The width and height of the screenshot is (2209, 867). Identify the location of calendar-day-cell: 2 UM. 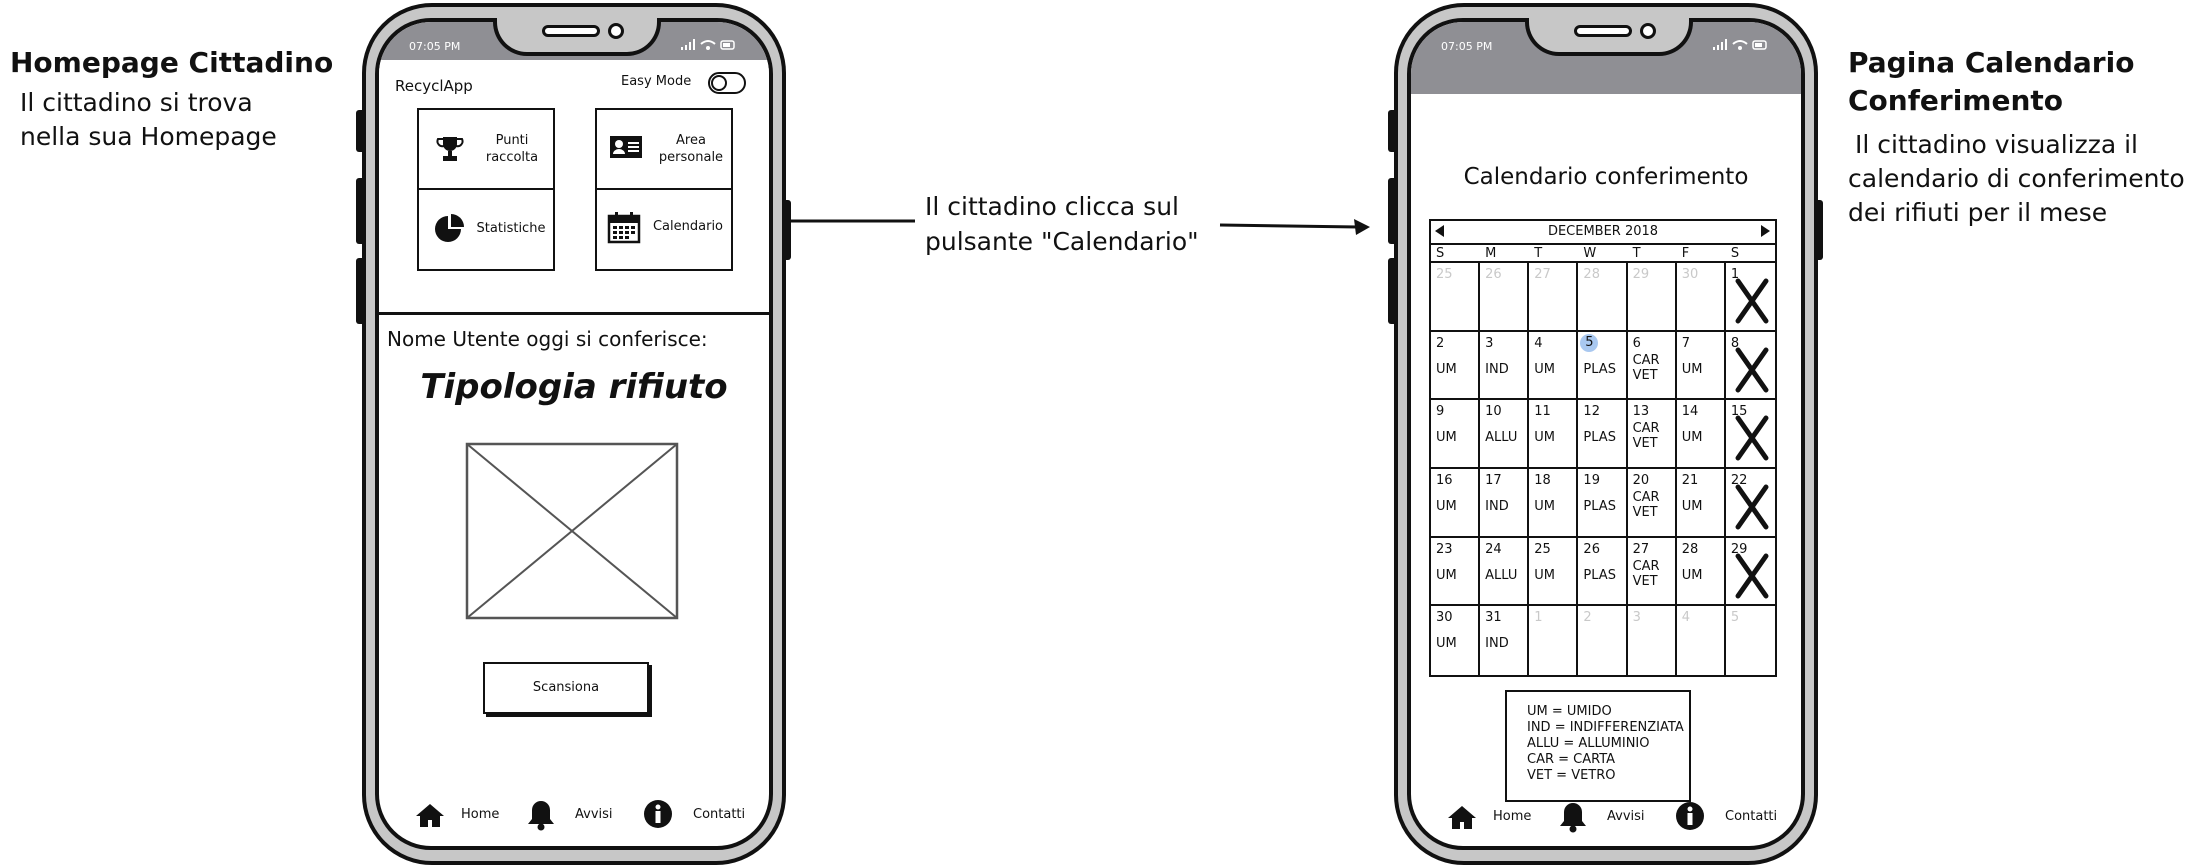
(1456, 366).